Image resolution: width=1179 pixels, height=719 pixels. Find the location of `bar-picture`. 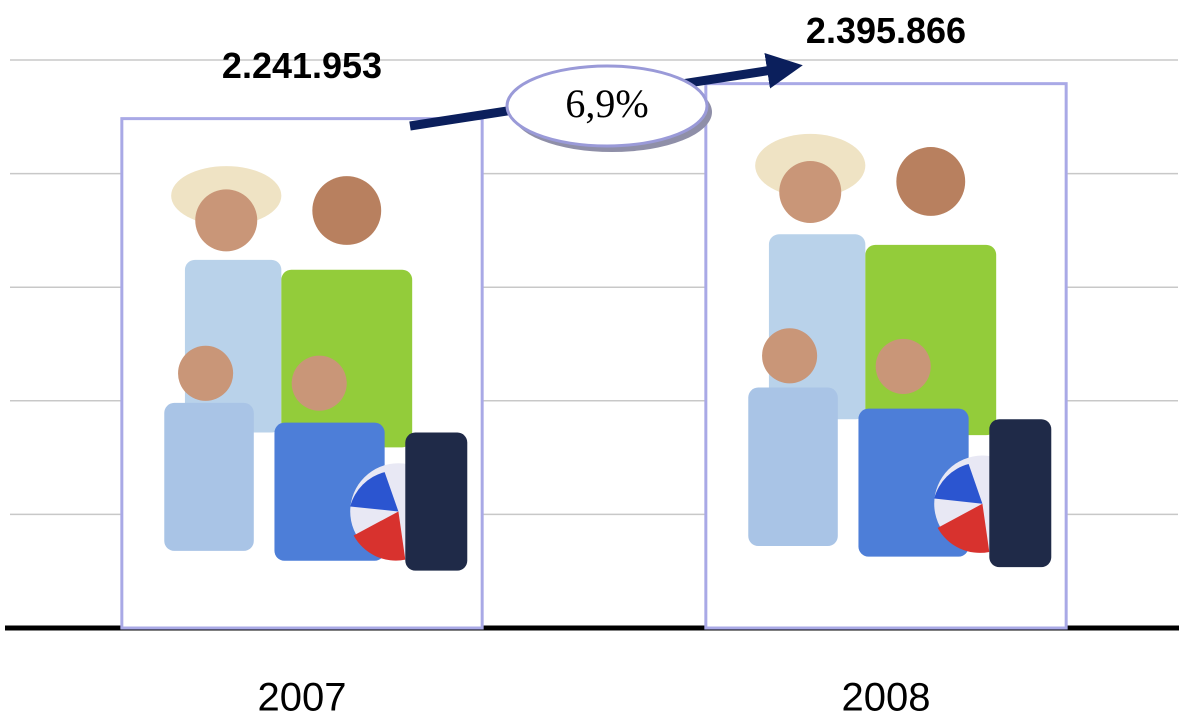

bar-picture is located at coordinates (316, 368).